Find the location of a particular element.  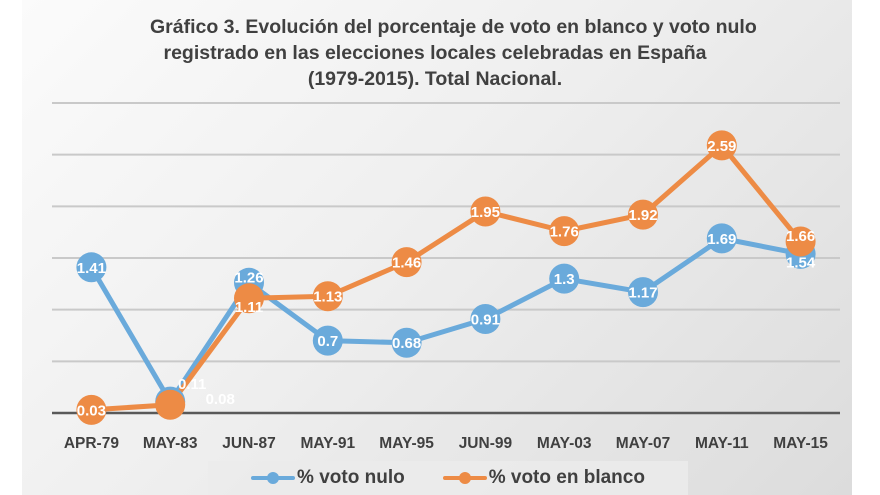

data-label-blanco: 1.66 is located at coordinates (800, 236).